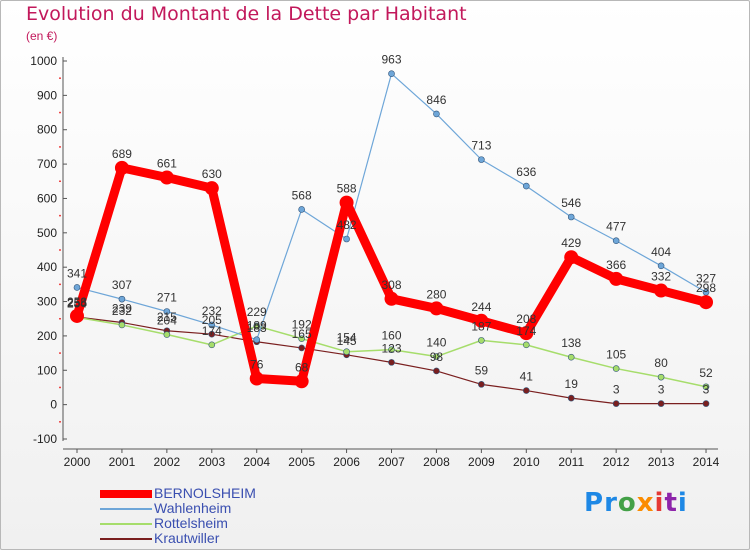 The image size is (750, 550). What do you see at coordinates (346, 462) in the screenshot?
I see `x-tick-label: 2006` at bounding box center [346, 462].